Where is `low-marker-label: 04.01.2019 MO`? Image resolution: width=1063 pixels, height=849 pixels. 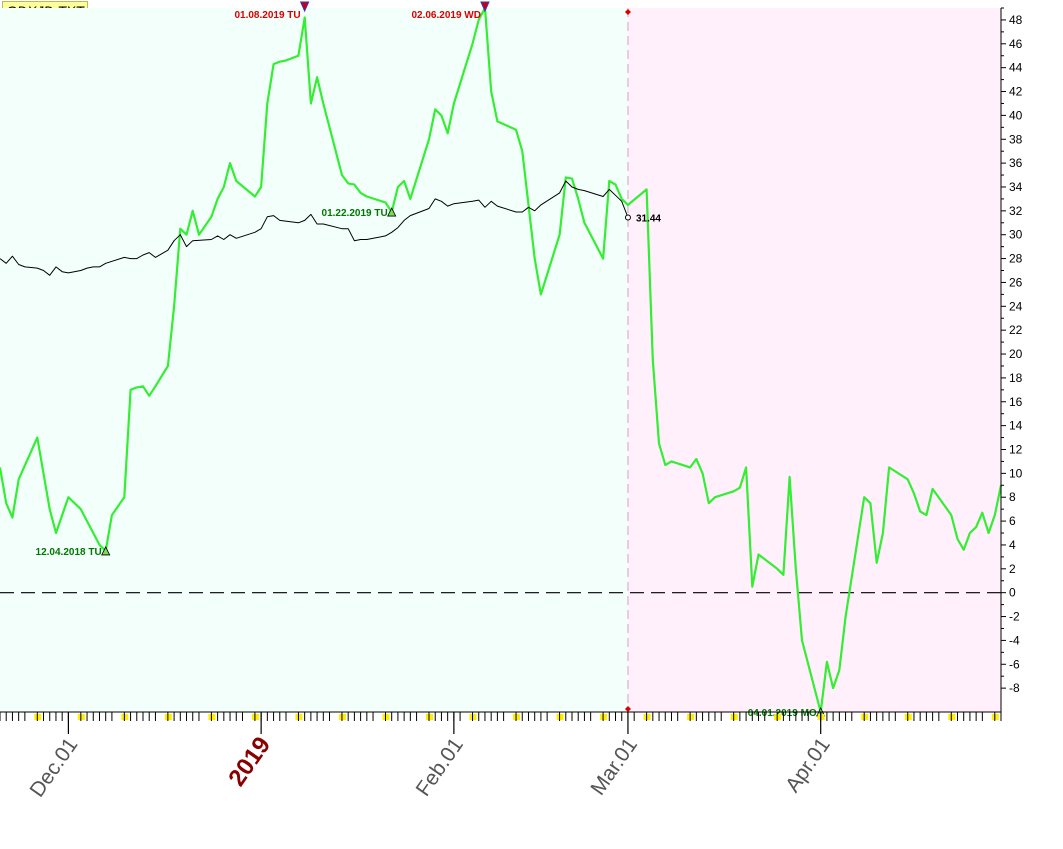
low-marker-label: 04.01.2019 MO is located at coordinates (782, 713).